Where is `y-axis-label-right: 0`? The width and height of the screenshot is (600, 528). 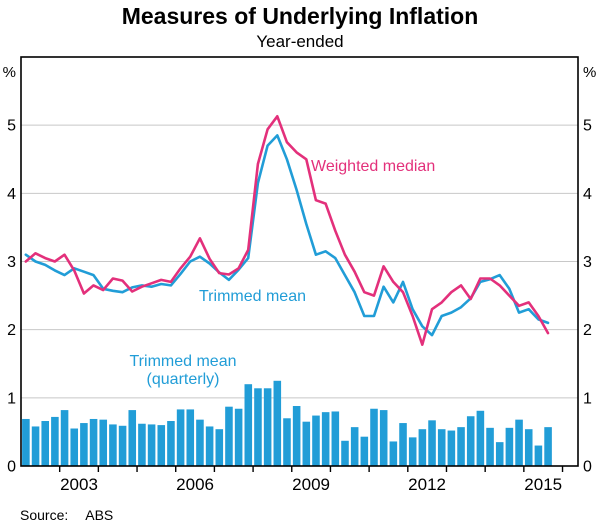 y-axis-label-right: 0 is located at coordinates (587, 467).